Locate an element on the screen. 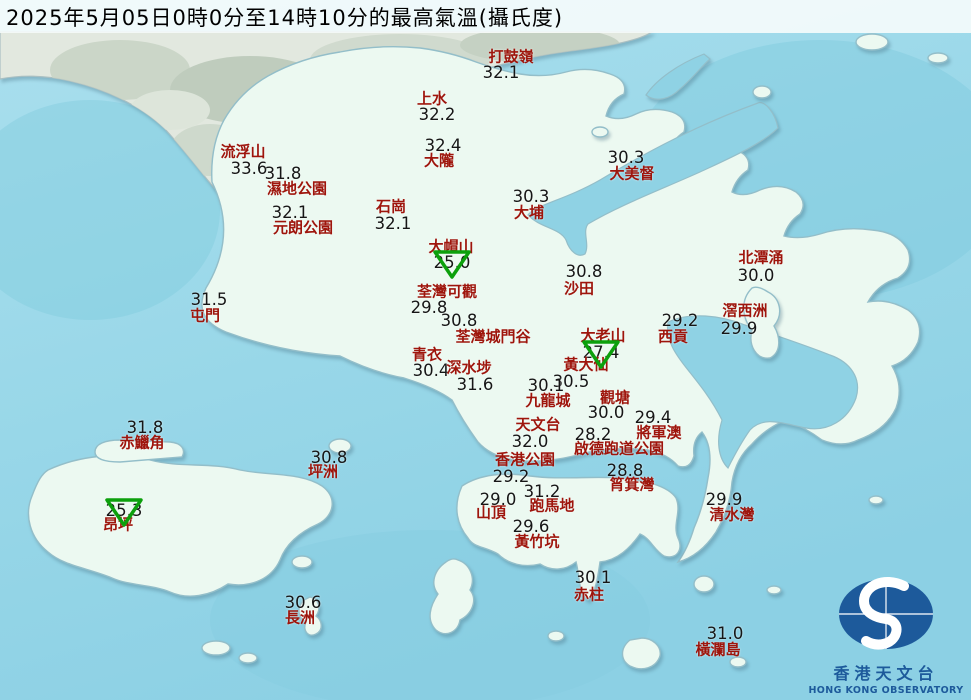 The height and width of the screenshot is (700, 971). hko-logo-icon is located at coordinates (886, 613).